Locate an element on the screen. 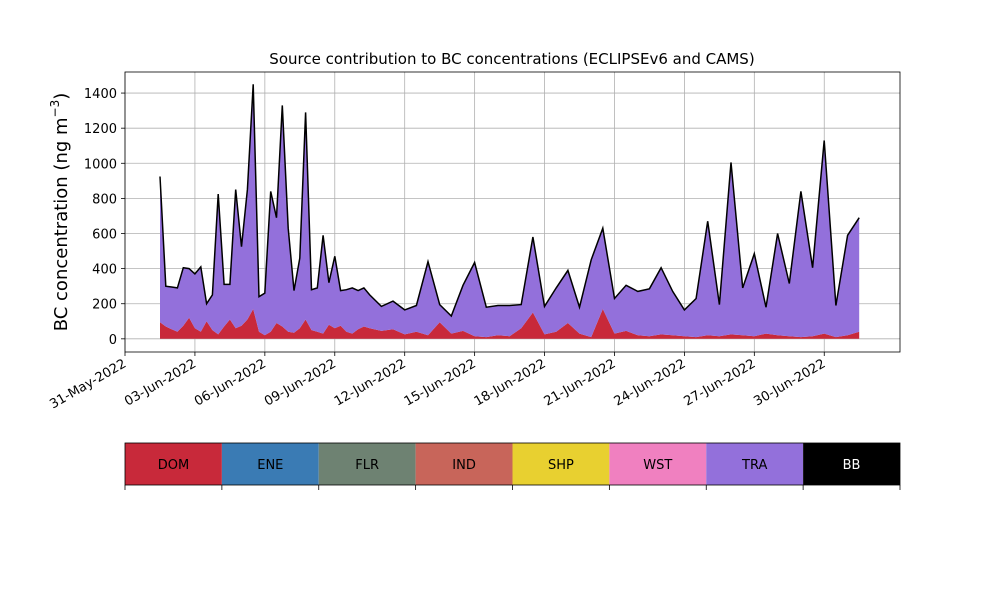 Image resolution: width=1000 pixels, height=604 pixels. x-tick-label: 31-May-2022 is located at coordinates (88, 384).